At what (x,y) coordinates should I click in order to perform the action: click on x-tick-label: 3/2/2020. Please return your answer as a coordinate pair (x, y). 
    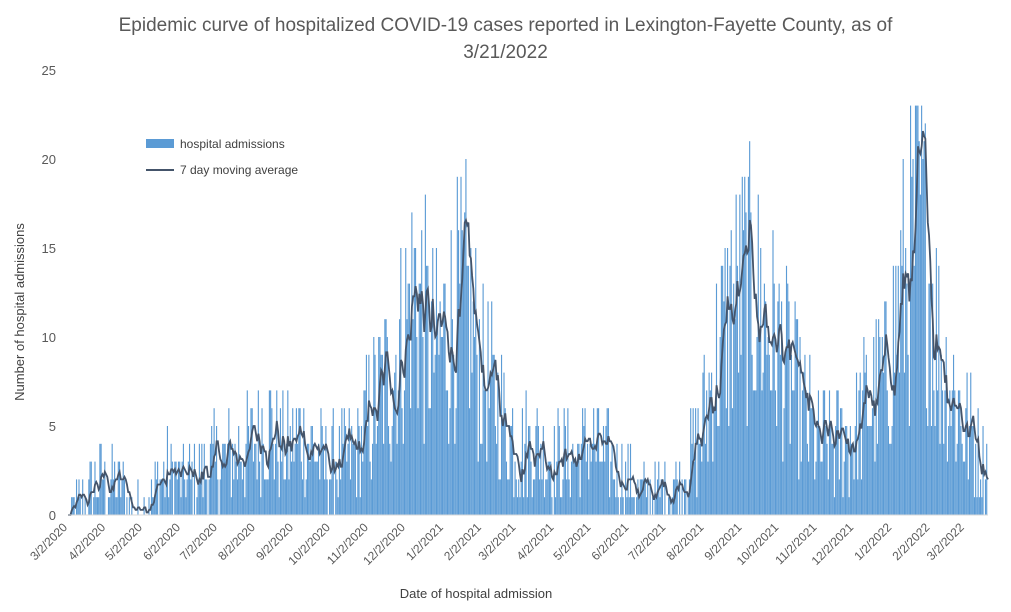
    Looking at the image, I should click on (48, 541).